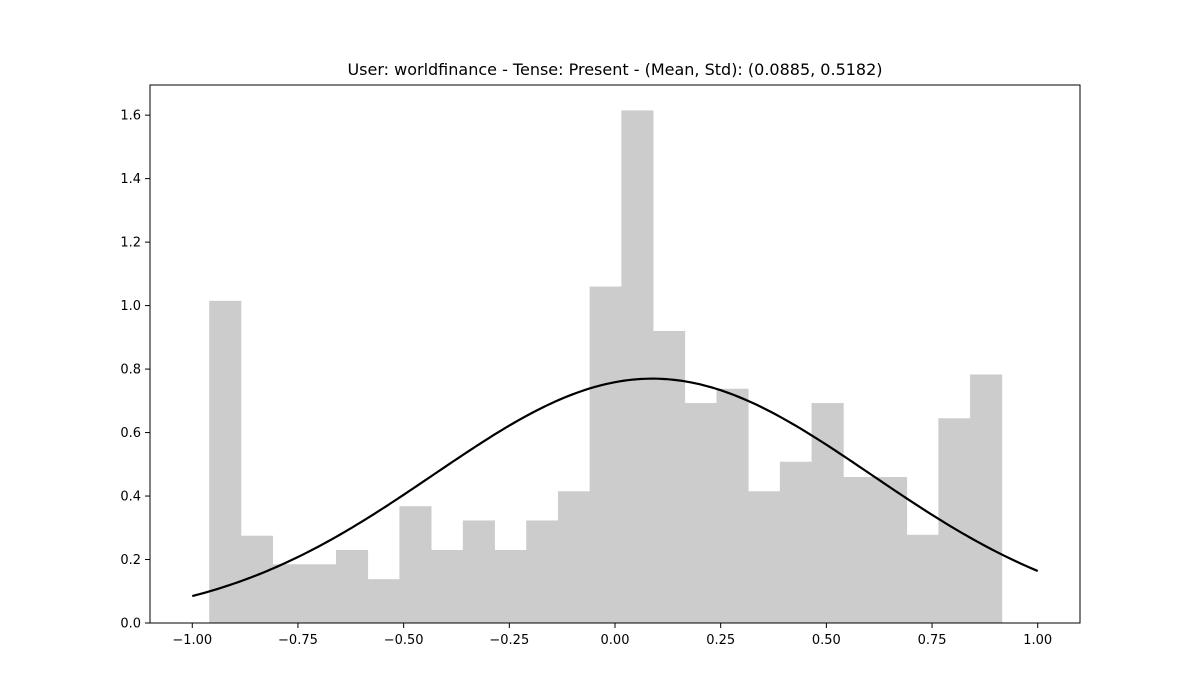 The height and width of the screenshot is (700, 1200). What do you see at coordinates (509, 640) in the screenshot?
I see `x-tick-label: −0.25` at bounding box center [509, 640].